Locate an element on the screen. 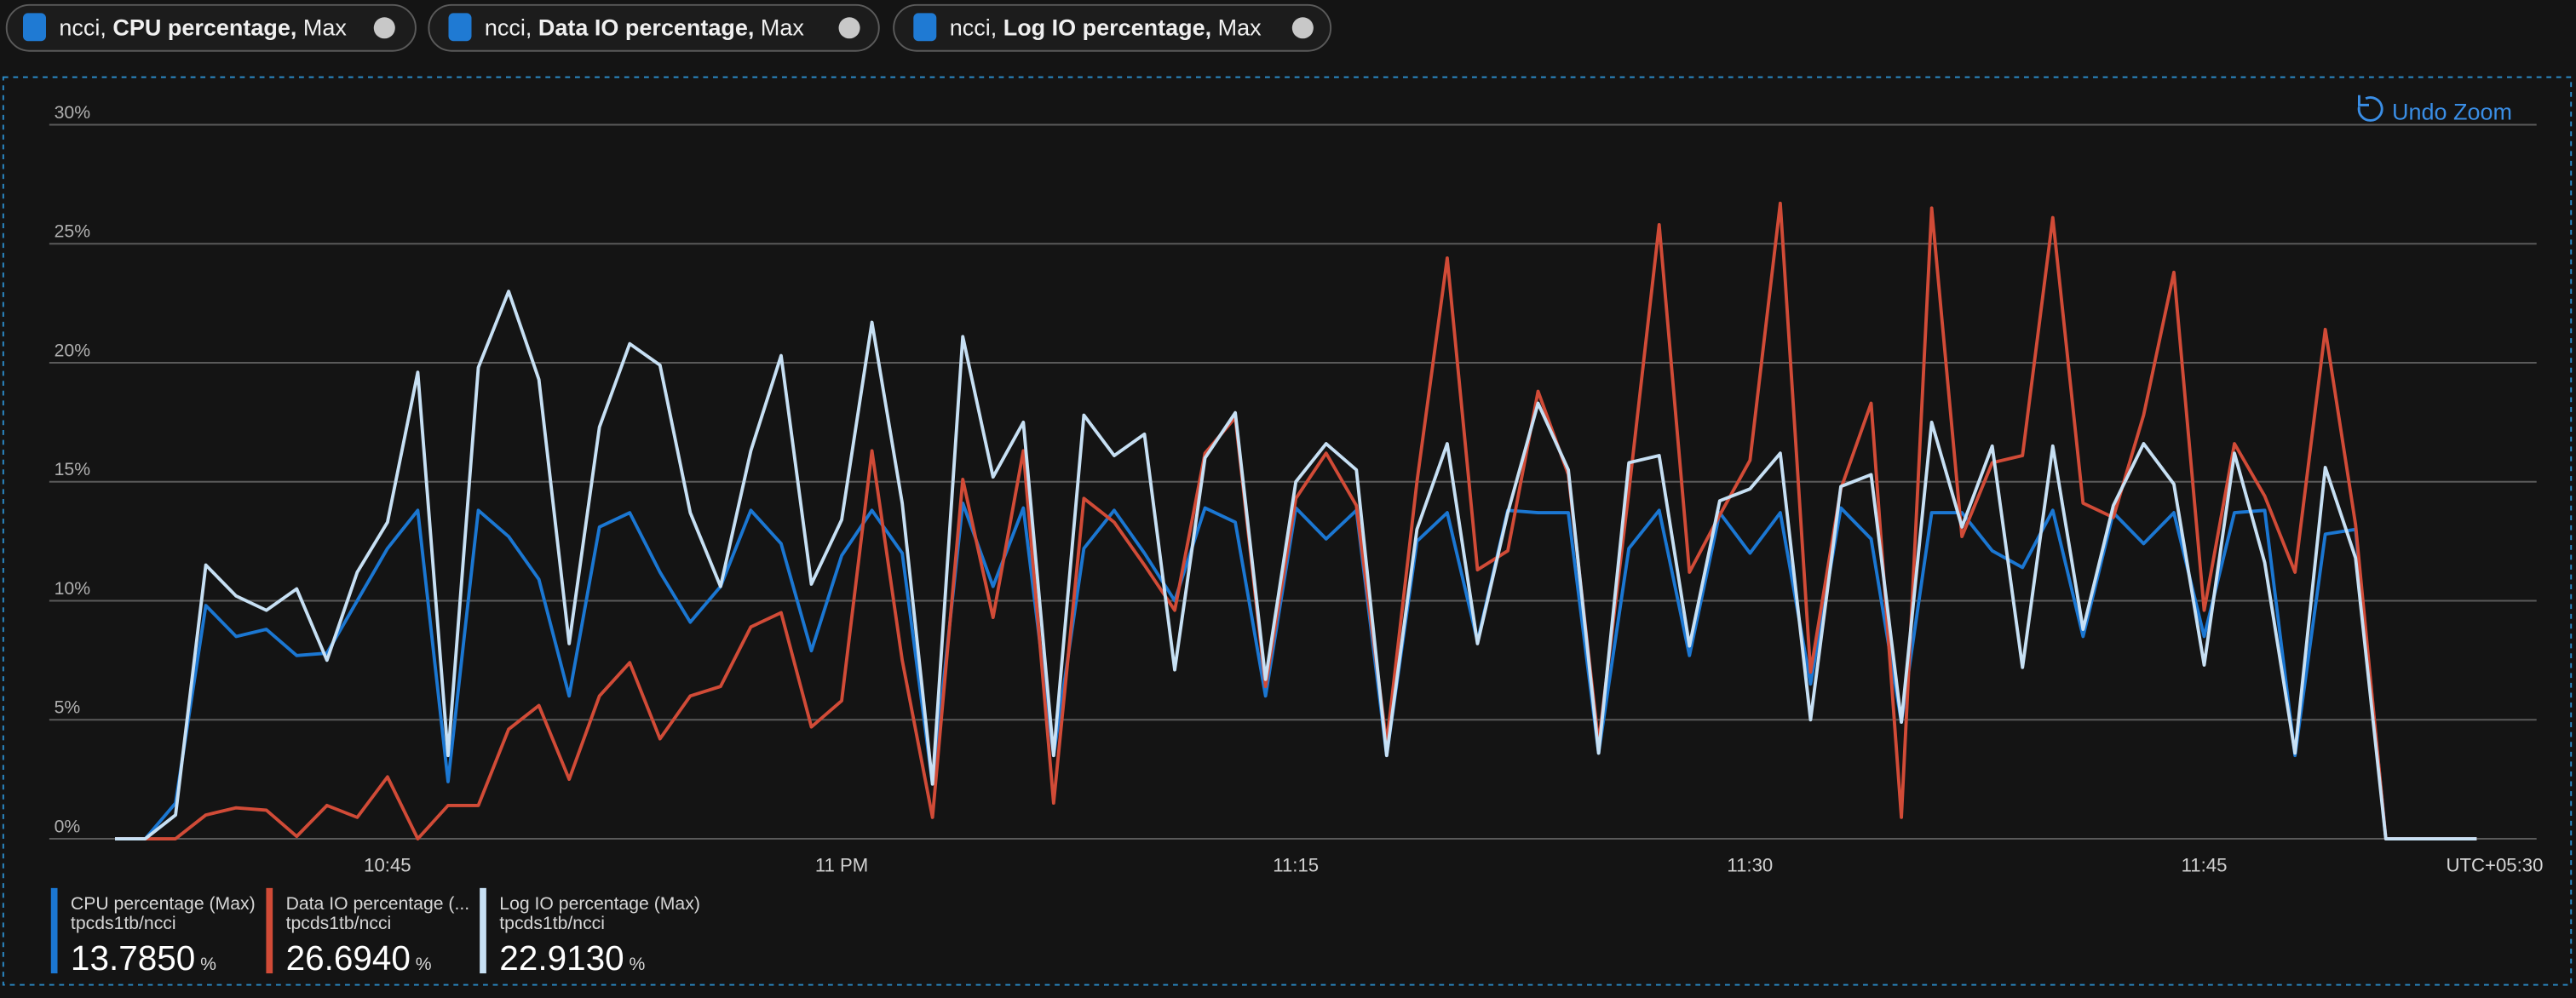 The width and height of the screenshot is (2576, 998). summary-value: 13.7850 is located at coordinates (133, 958).